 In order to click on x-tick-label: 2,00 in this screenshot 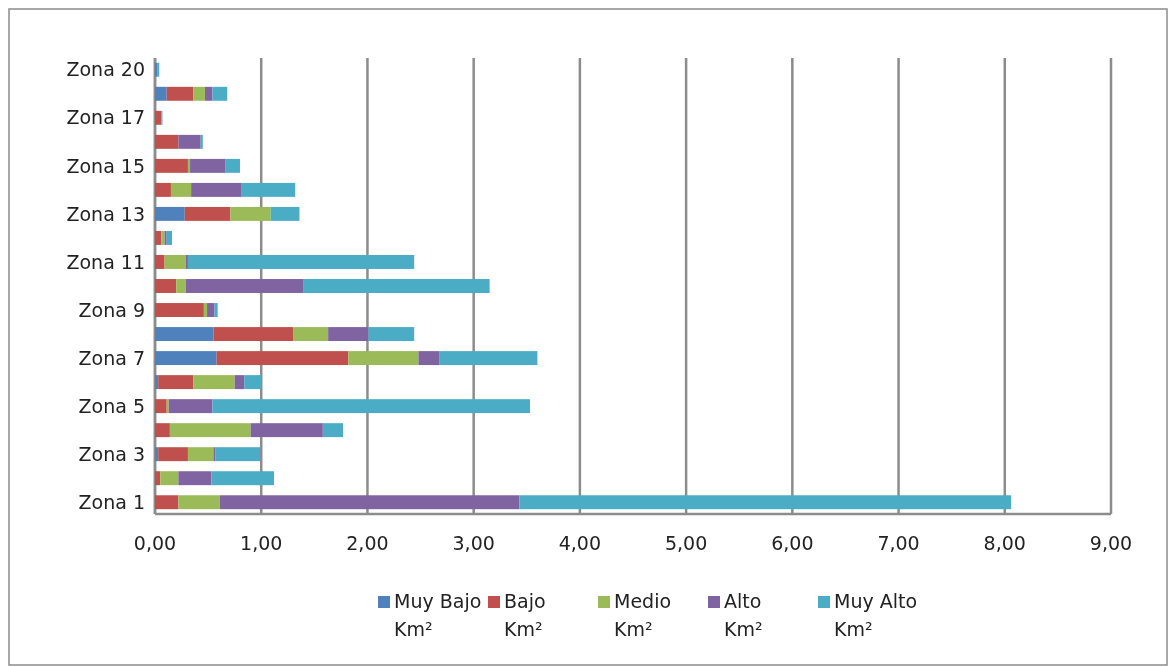, I will do `click(367, 543)`.